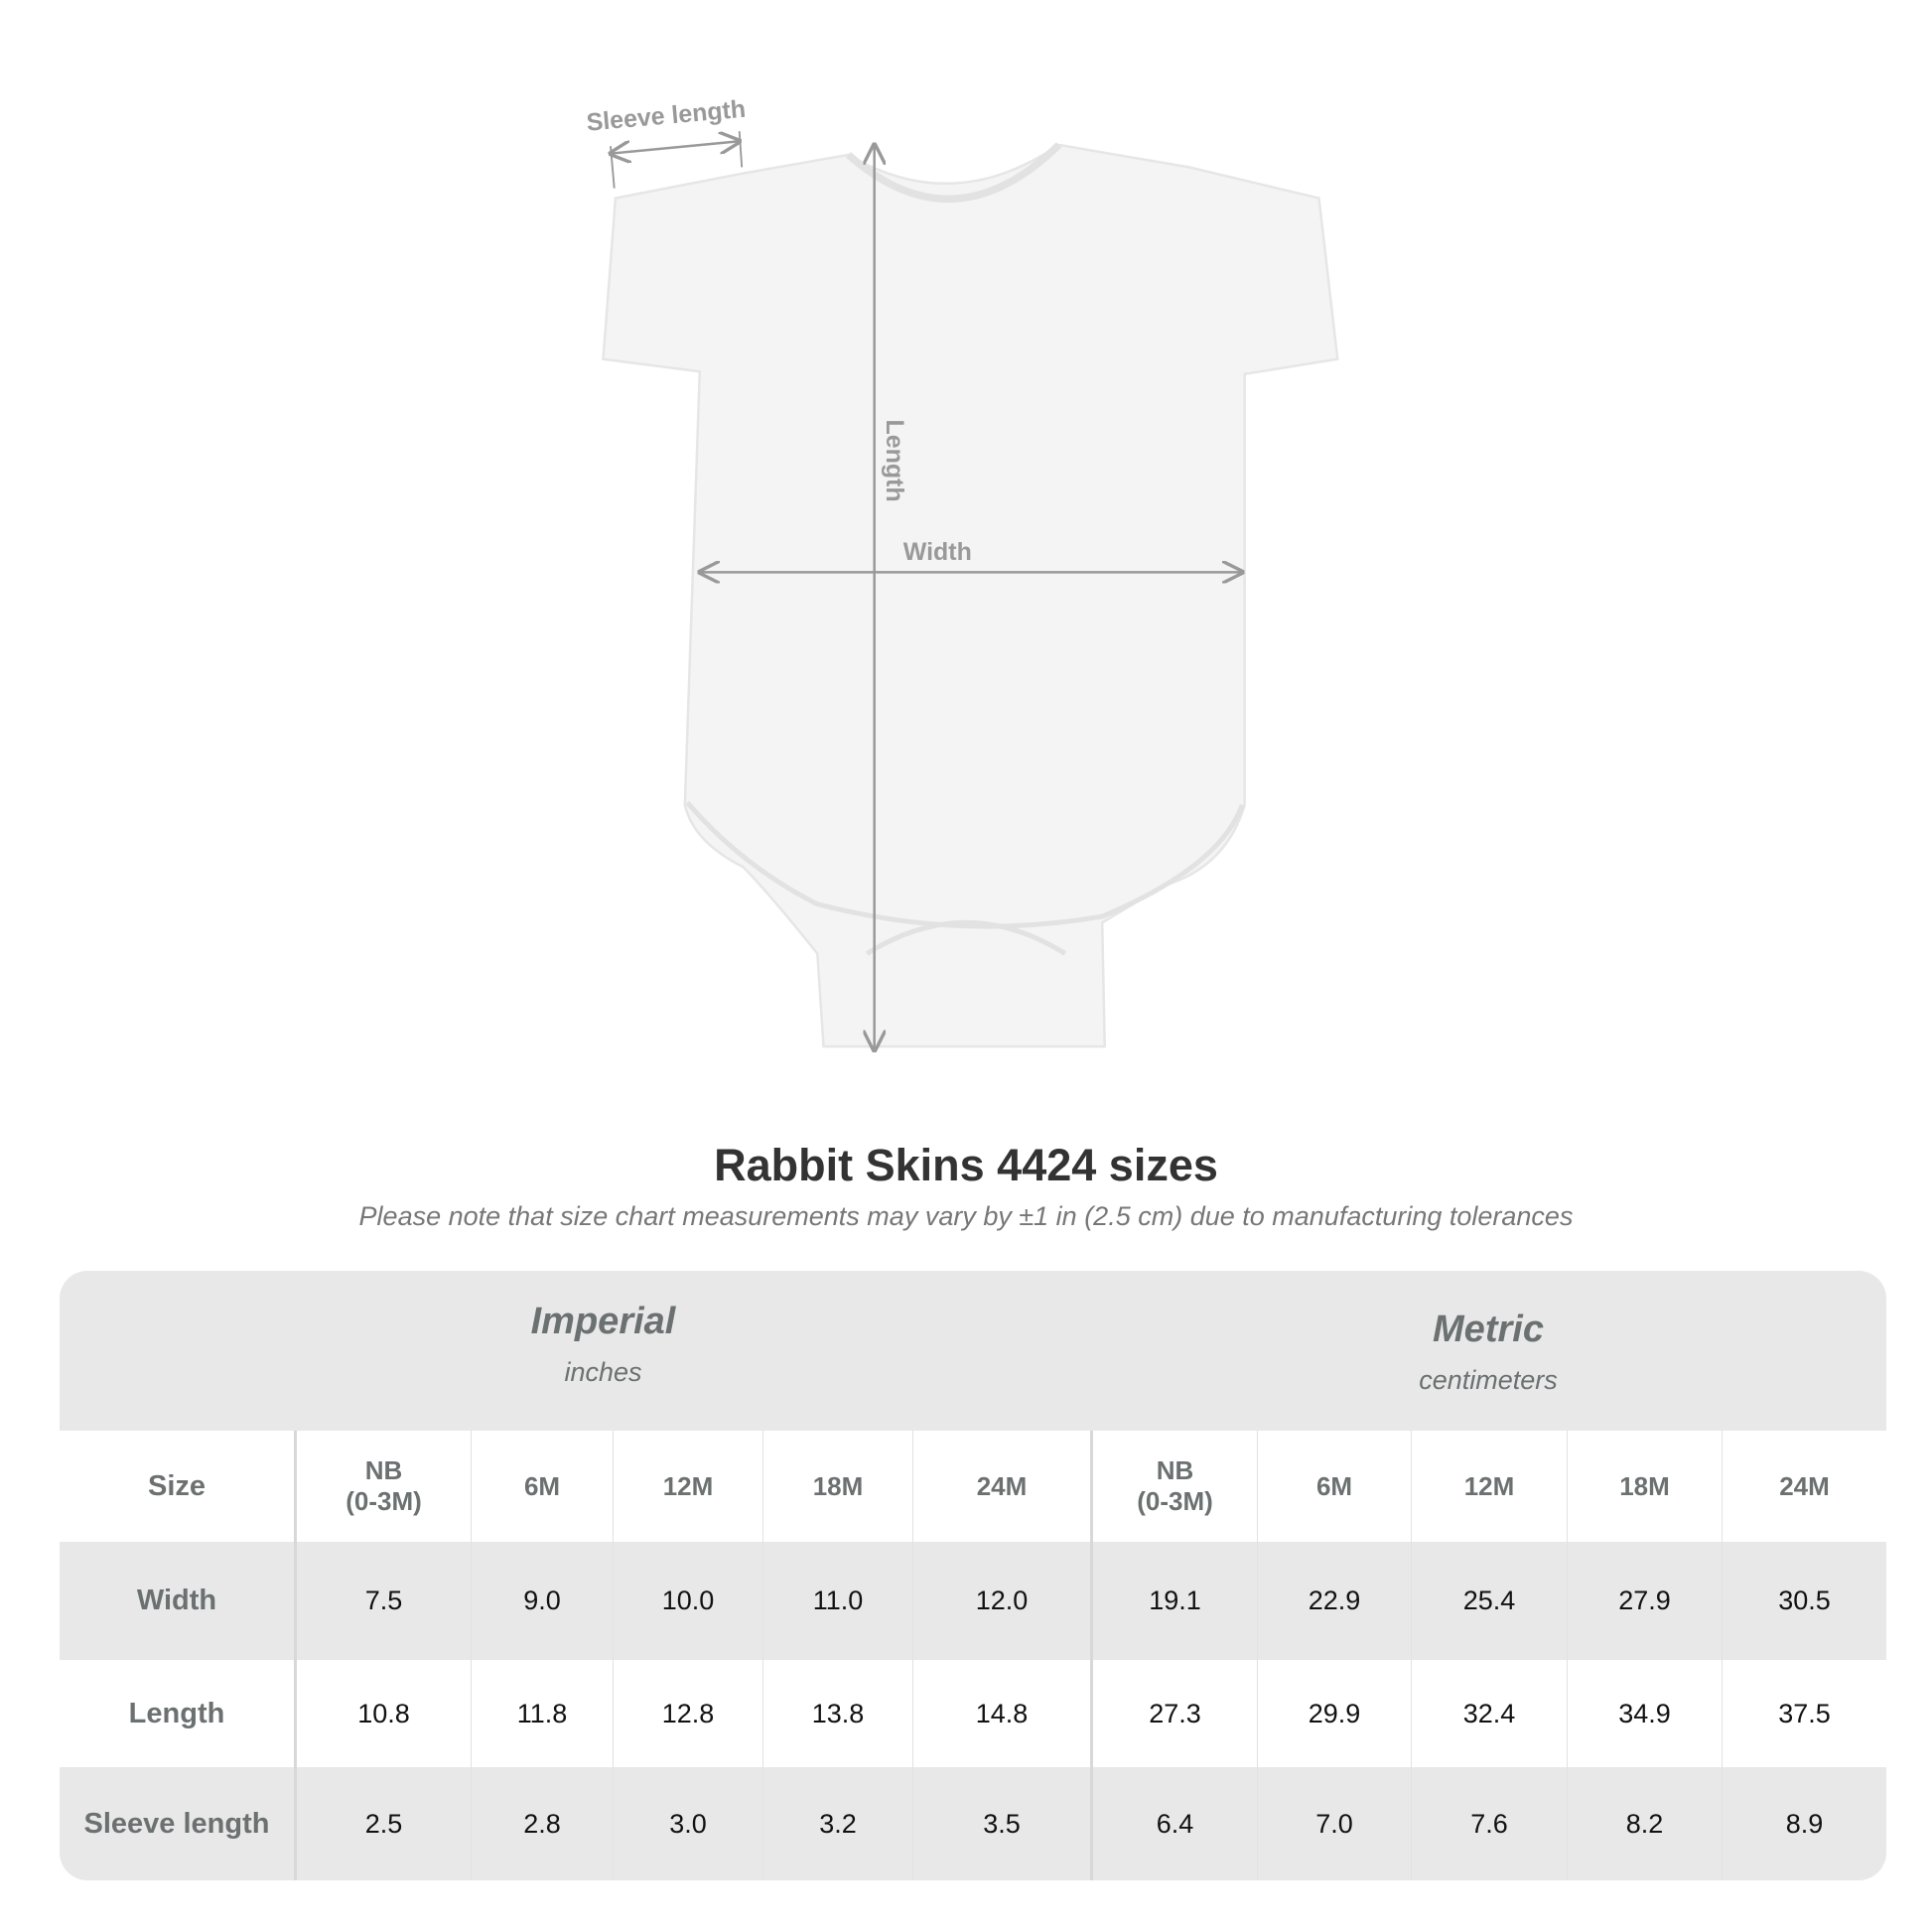 This screenshot has height=1932, width=1932. I want to click on metric-value: 37.5, so click(1804, 1714).